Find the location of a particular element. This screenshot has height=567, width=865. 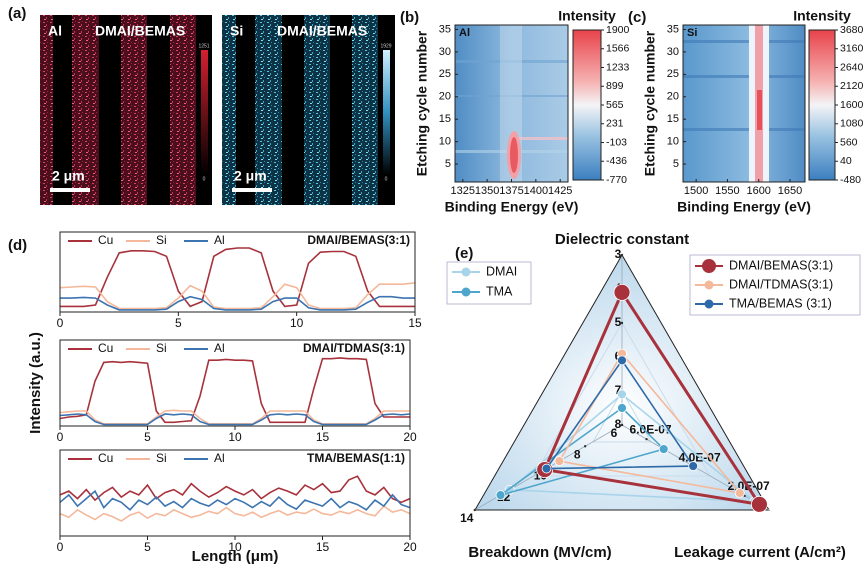

panel-label: (a) is located at coordinates (17, 13).